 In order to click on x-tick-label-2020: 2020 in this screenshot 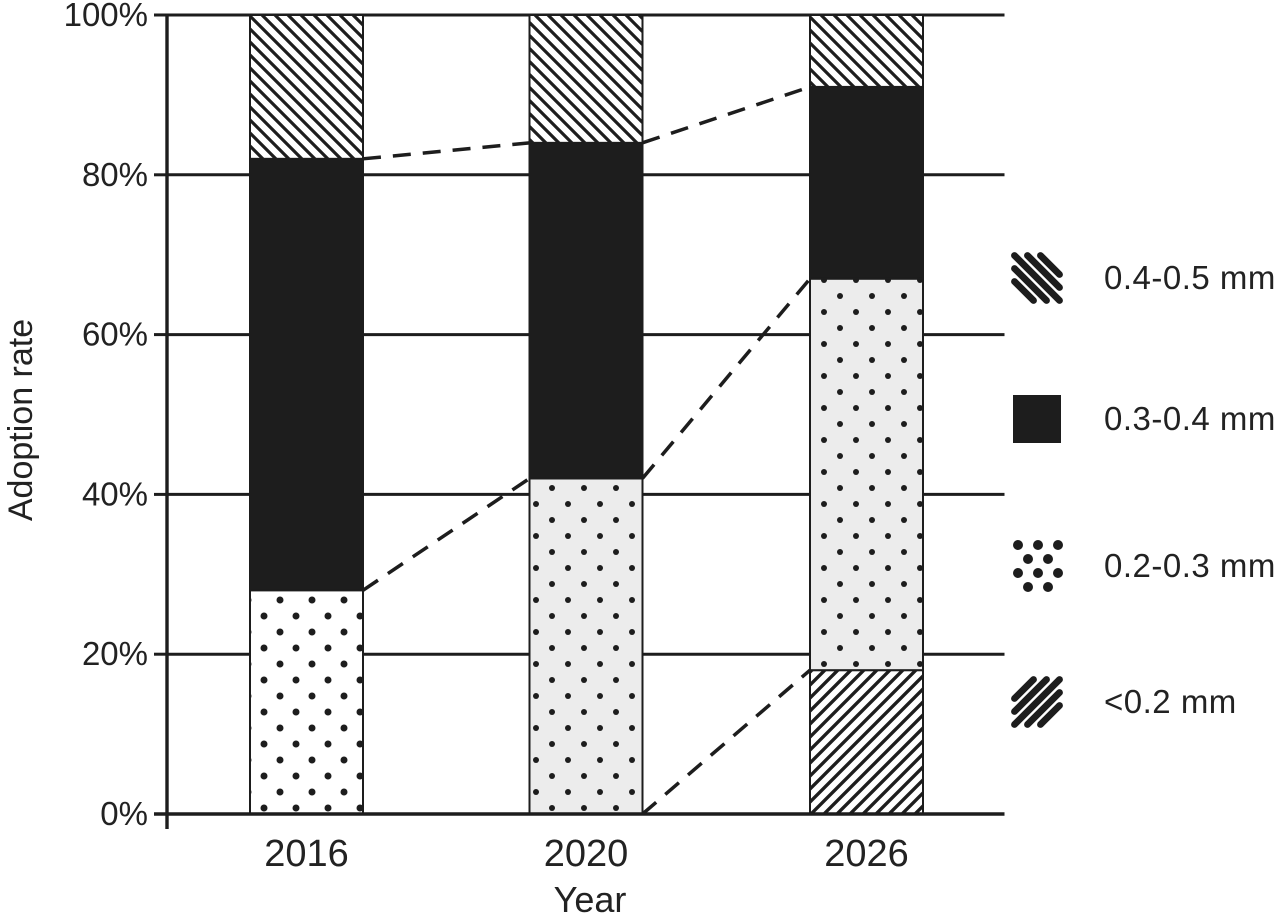, I will do `click(586, 854)`.